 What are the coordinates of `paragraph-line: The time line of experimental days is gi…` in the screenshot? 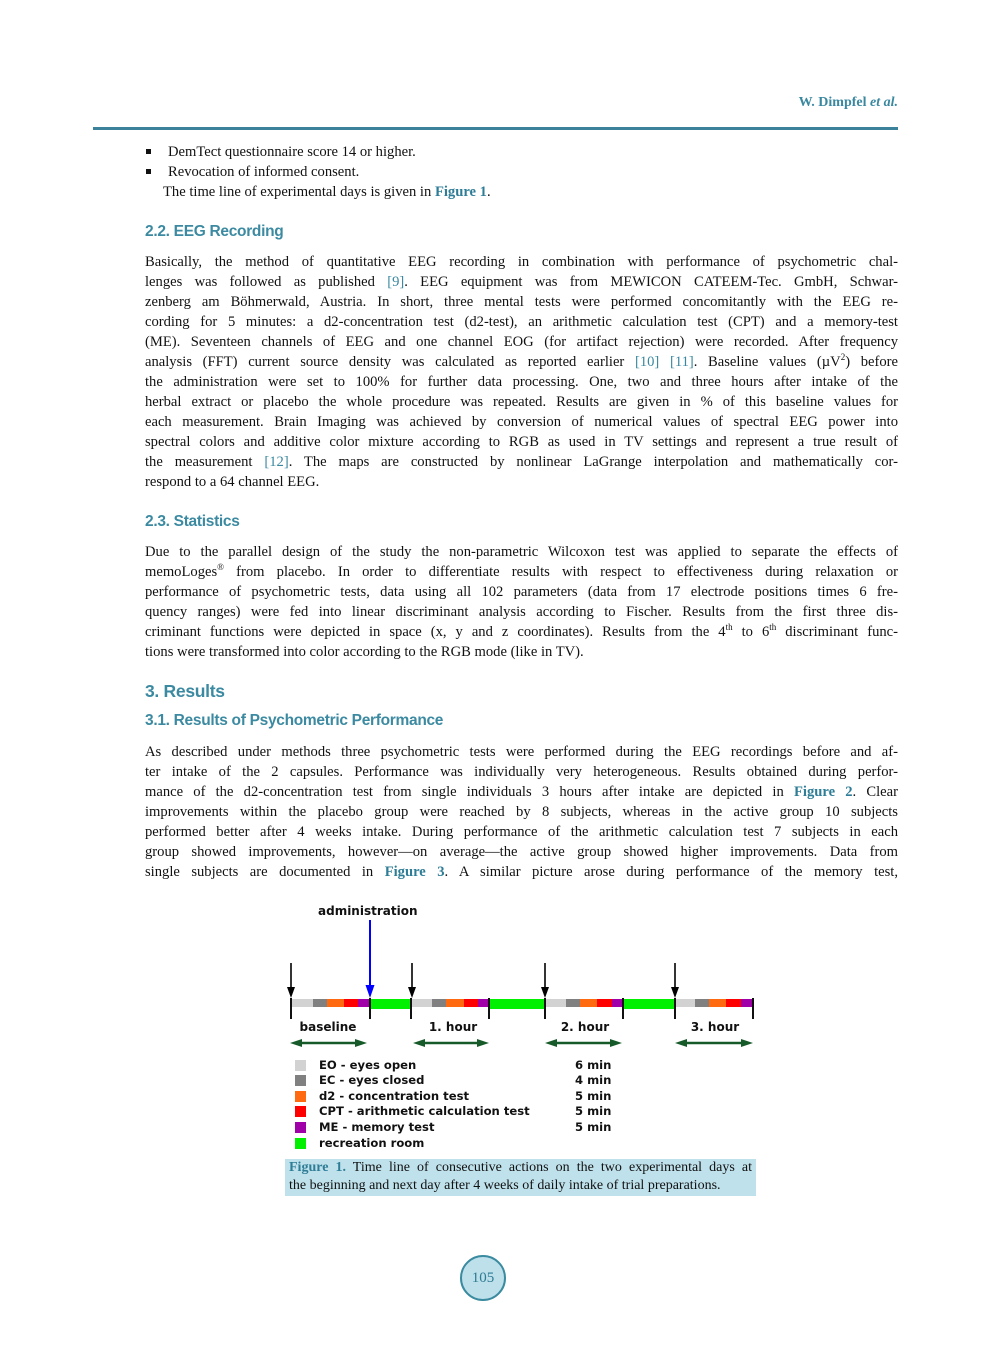 It's located at (327, 192).